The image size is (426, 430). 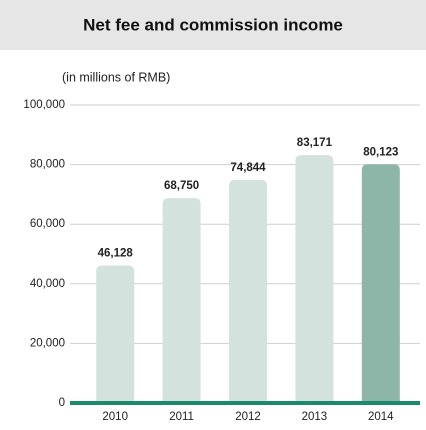 I want to click on data-label: 74,844, so click(x=248, y=168).